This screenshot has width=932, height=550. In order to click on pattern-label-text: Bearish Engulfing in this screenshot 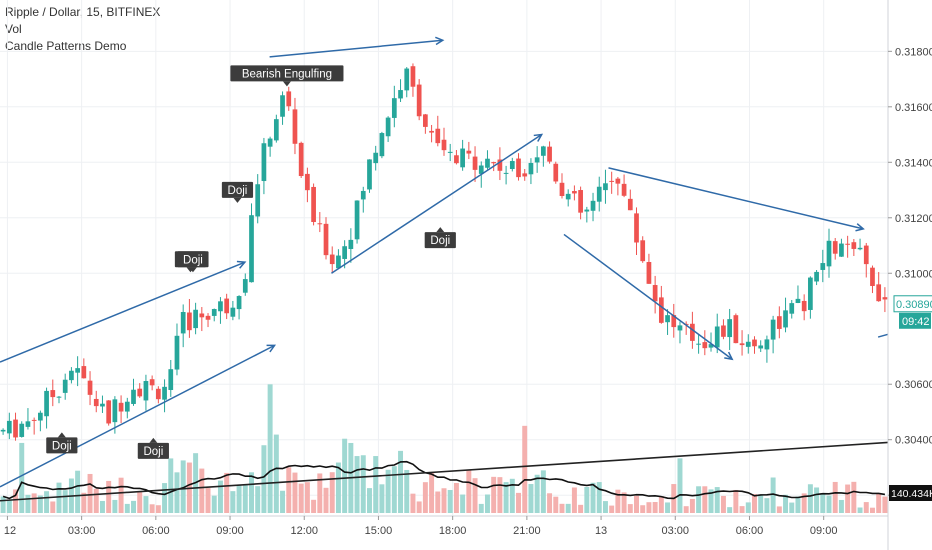, I will do `click(287, 74)`.